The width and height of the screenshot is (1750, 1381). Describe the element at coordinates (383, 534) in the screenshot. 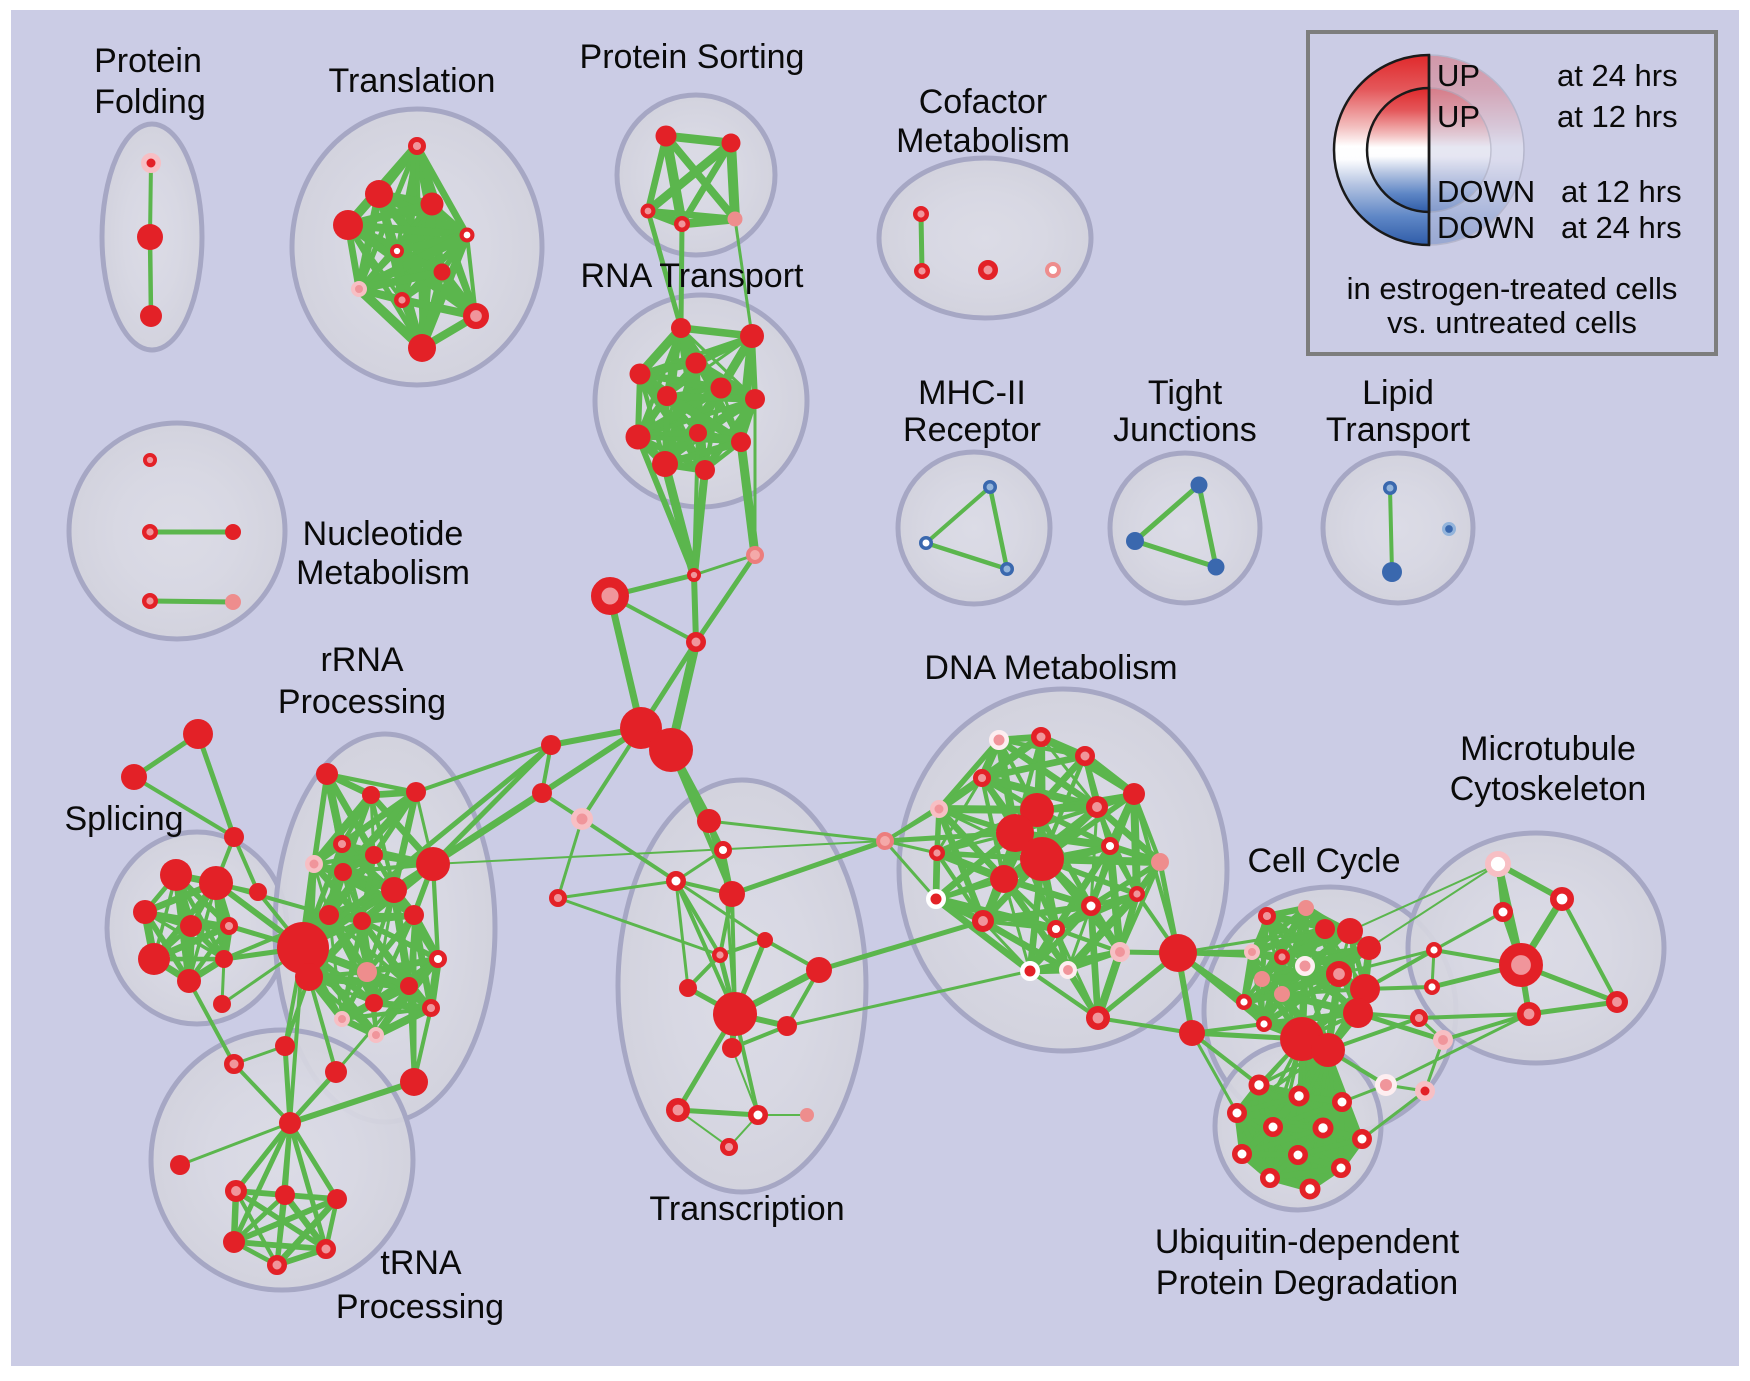

I see `svg-text: Nucleotide` at that location.